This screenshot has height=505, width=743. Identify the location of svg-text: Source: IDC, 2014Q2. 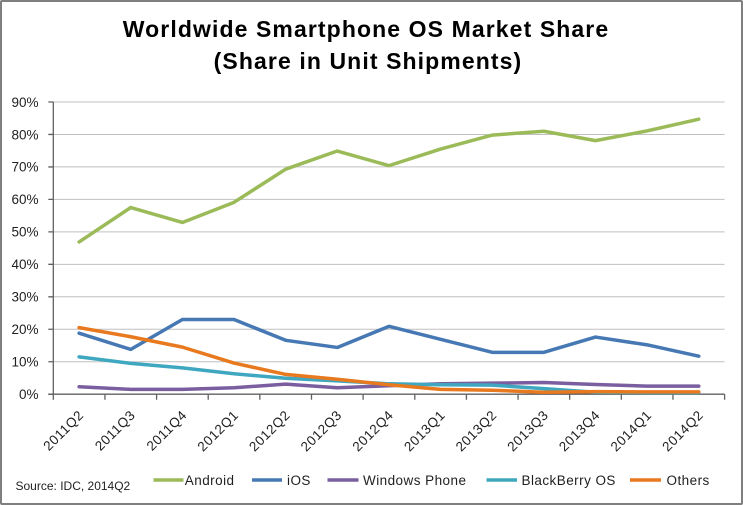
(73, 486).